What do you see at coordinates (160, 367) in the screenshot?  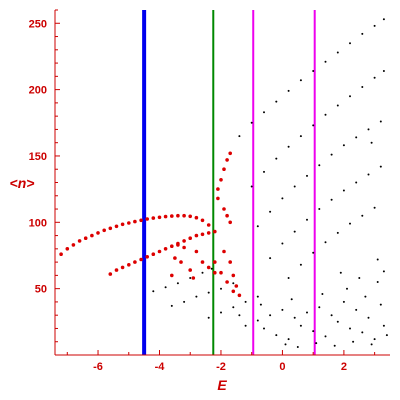 I see `x-tick-label: -4` at bounding box center [160, 367].